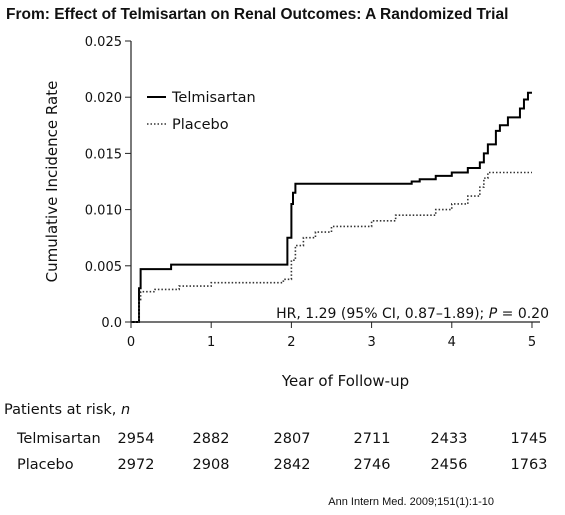 This screenshot has height=515, width=565. I want to click on y-tick-label: 0.025, so click(103, 42).